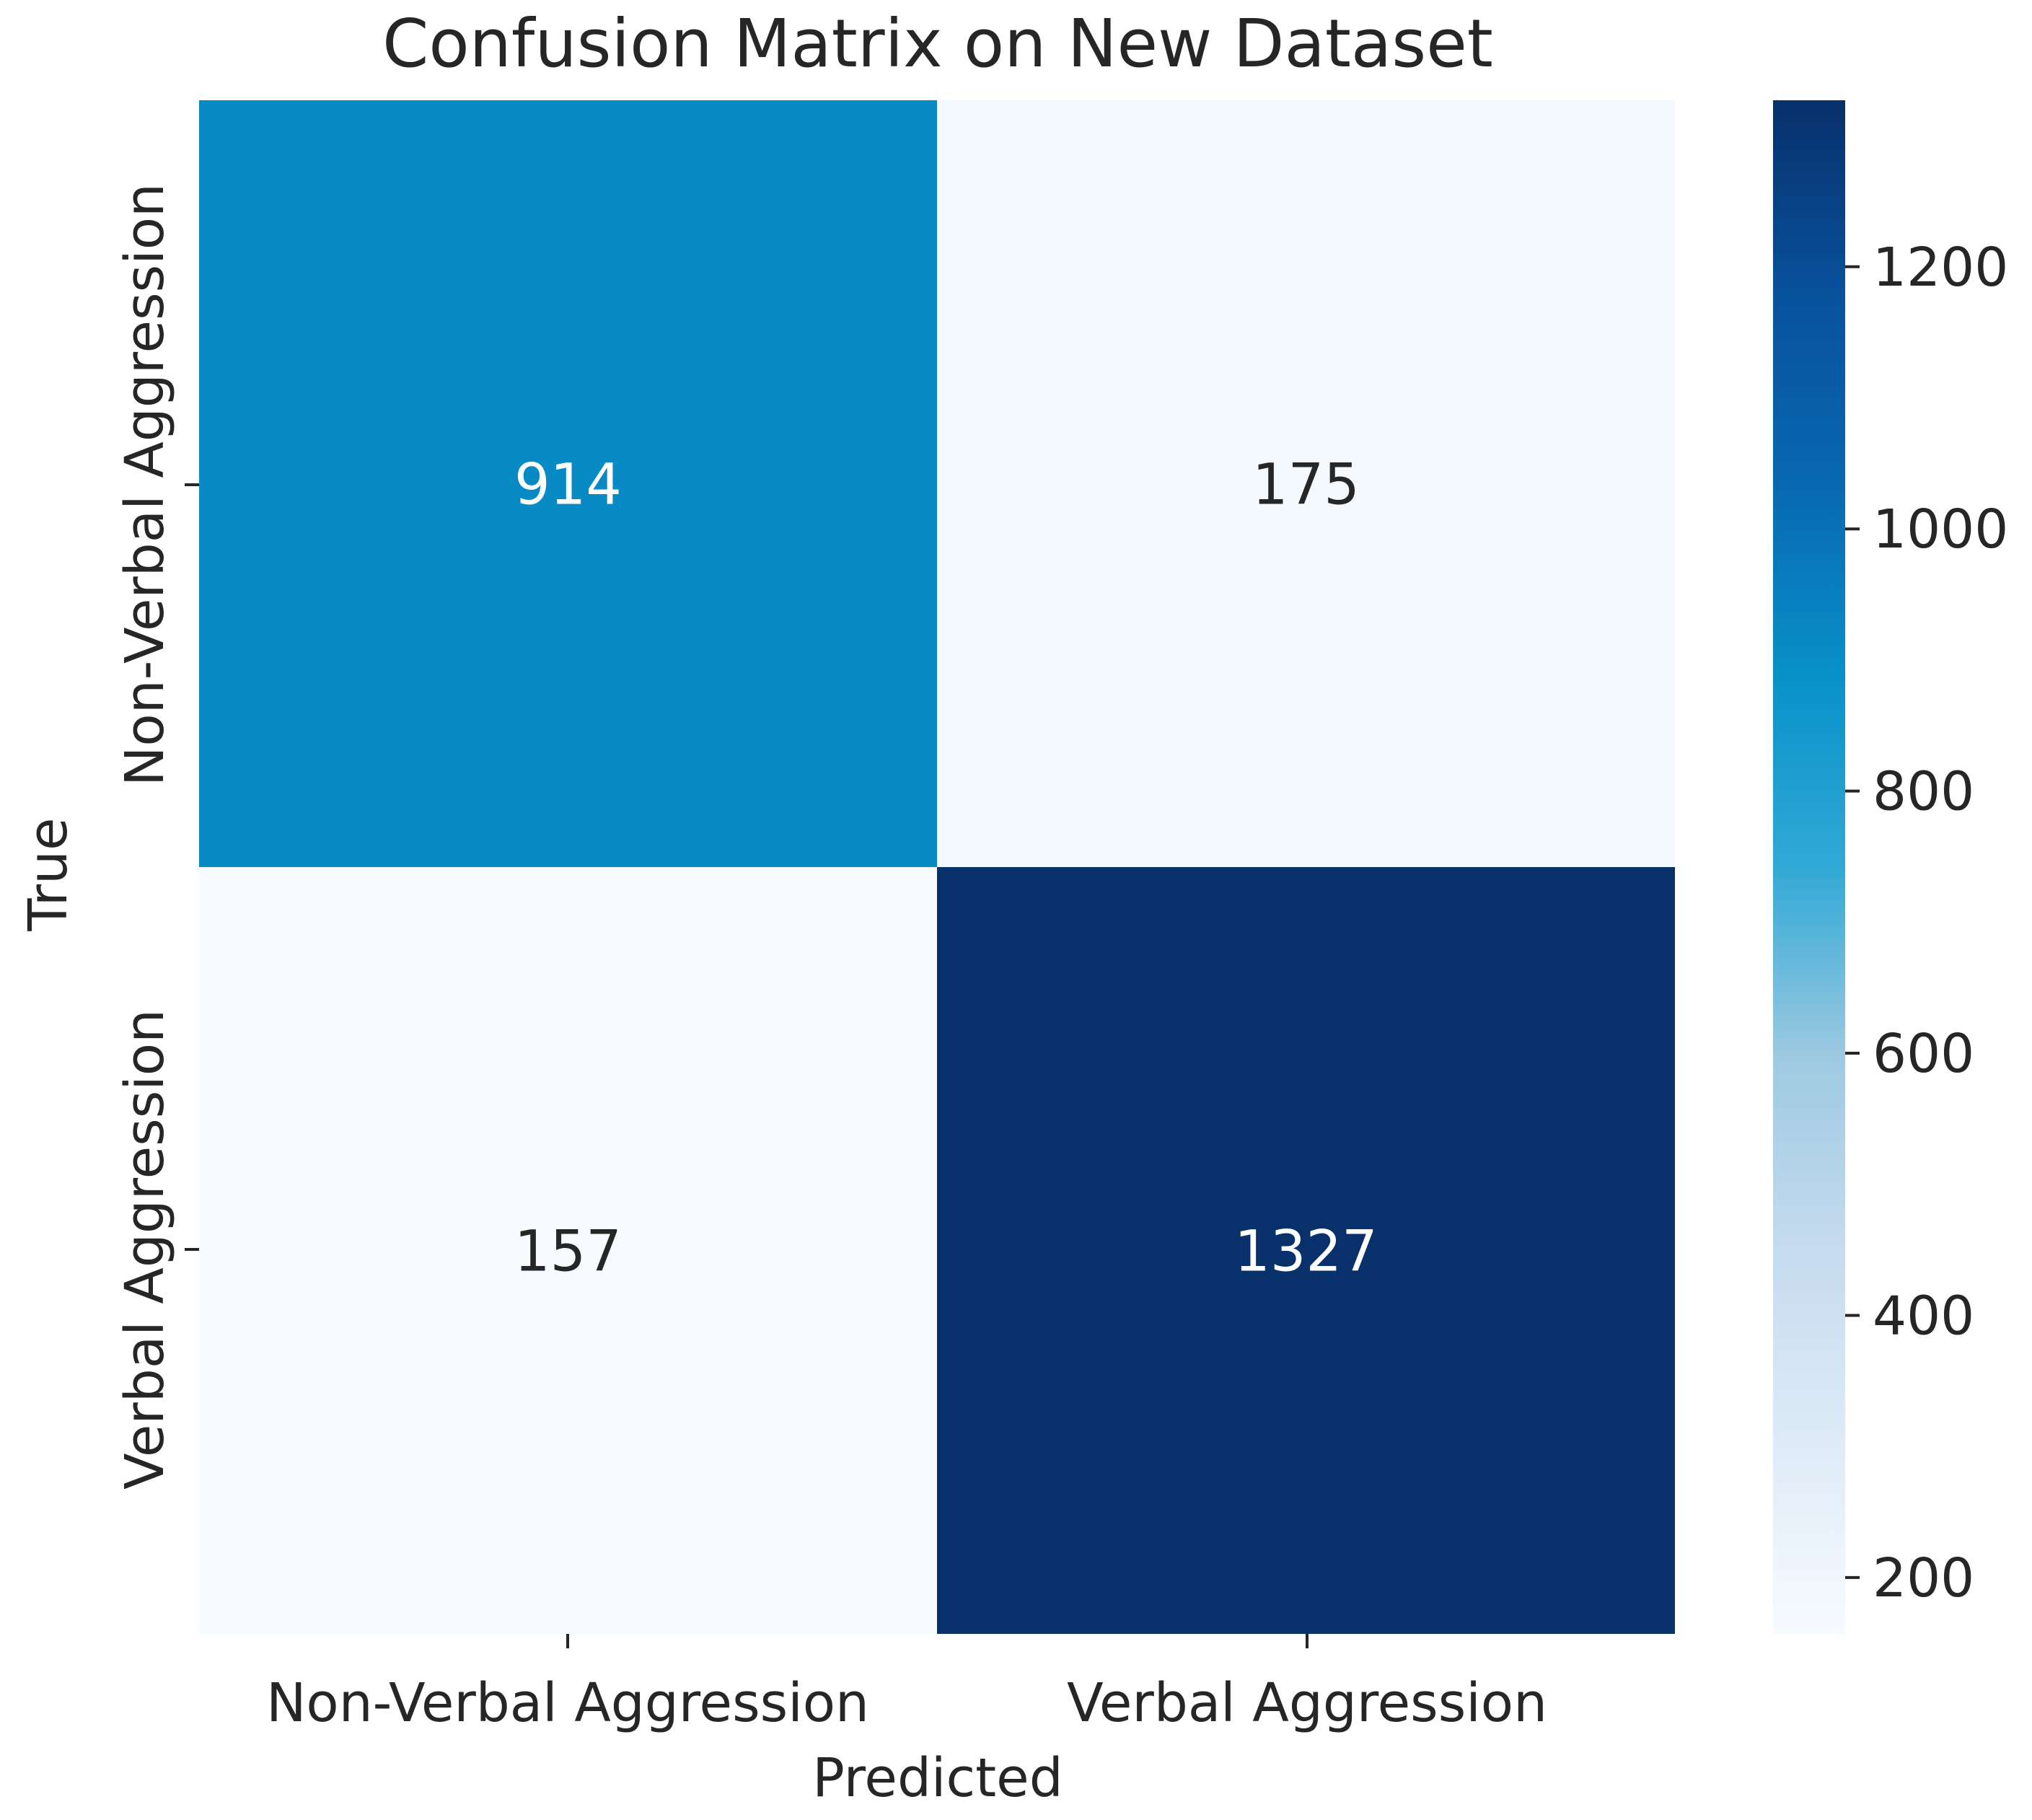 Image resolution: width=2032 pixels, height=1820 pixels. Describe the element at coordinates (1307, 1703) in the screenshot. I see `x-tick-label-verbal: Verbal Aggression` at that location.